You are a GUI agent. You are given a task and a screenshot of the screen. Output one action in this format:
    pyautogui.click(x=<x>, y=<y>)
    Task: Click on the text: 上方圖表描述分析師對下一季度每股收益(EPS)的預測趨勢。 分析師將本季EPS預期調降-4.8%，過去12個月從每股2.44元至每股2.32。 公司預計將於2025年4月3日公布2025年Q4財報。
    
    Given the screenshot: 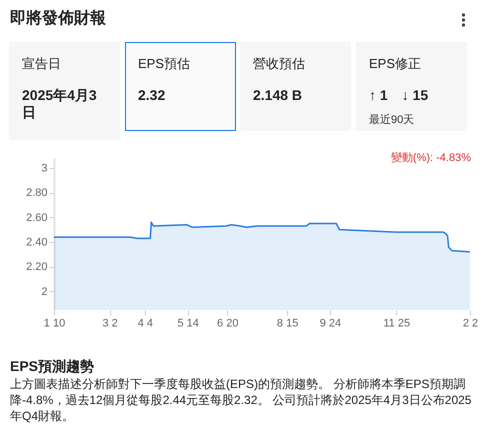 What is the action you would take?
    pyautogui.click(x=241, y=400)
    